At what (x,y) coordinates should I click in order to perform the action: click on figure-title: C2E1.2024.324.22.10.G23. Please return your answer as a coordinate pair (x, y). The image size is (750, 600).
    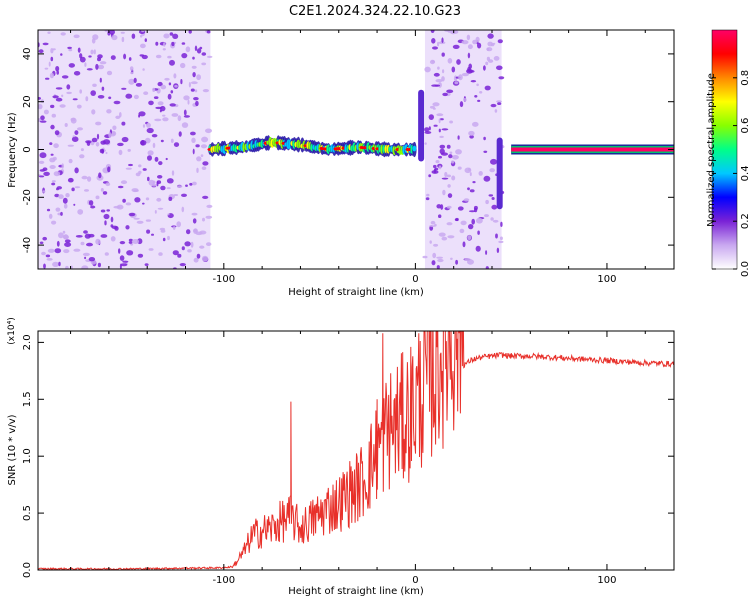
    Looking at the image, I should click on (375, 11).